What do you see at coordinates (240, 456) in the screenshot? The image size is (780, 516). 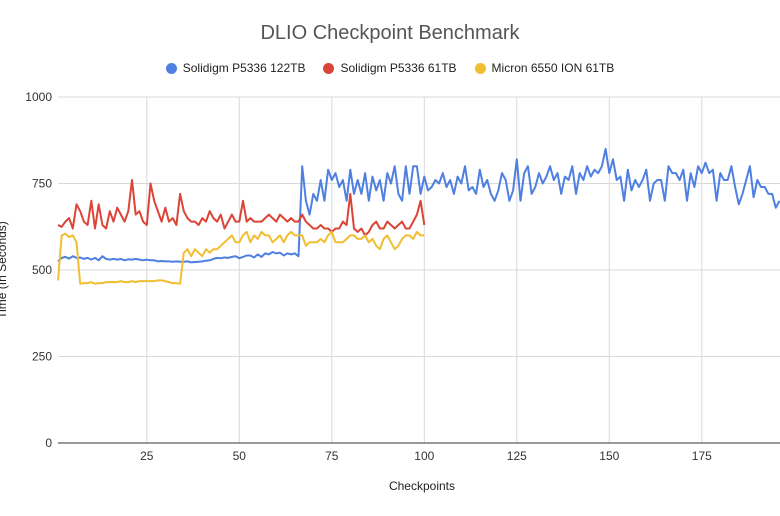 I see `x-tick-label: 50` at bounding box center [240, 456].